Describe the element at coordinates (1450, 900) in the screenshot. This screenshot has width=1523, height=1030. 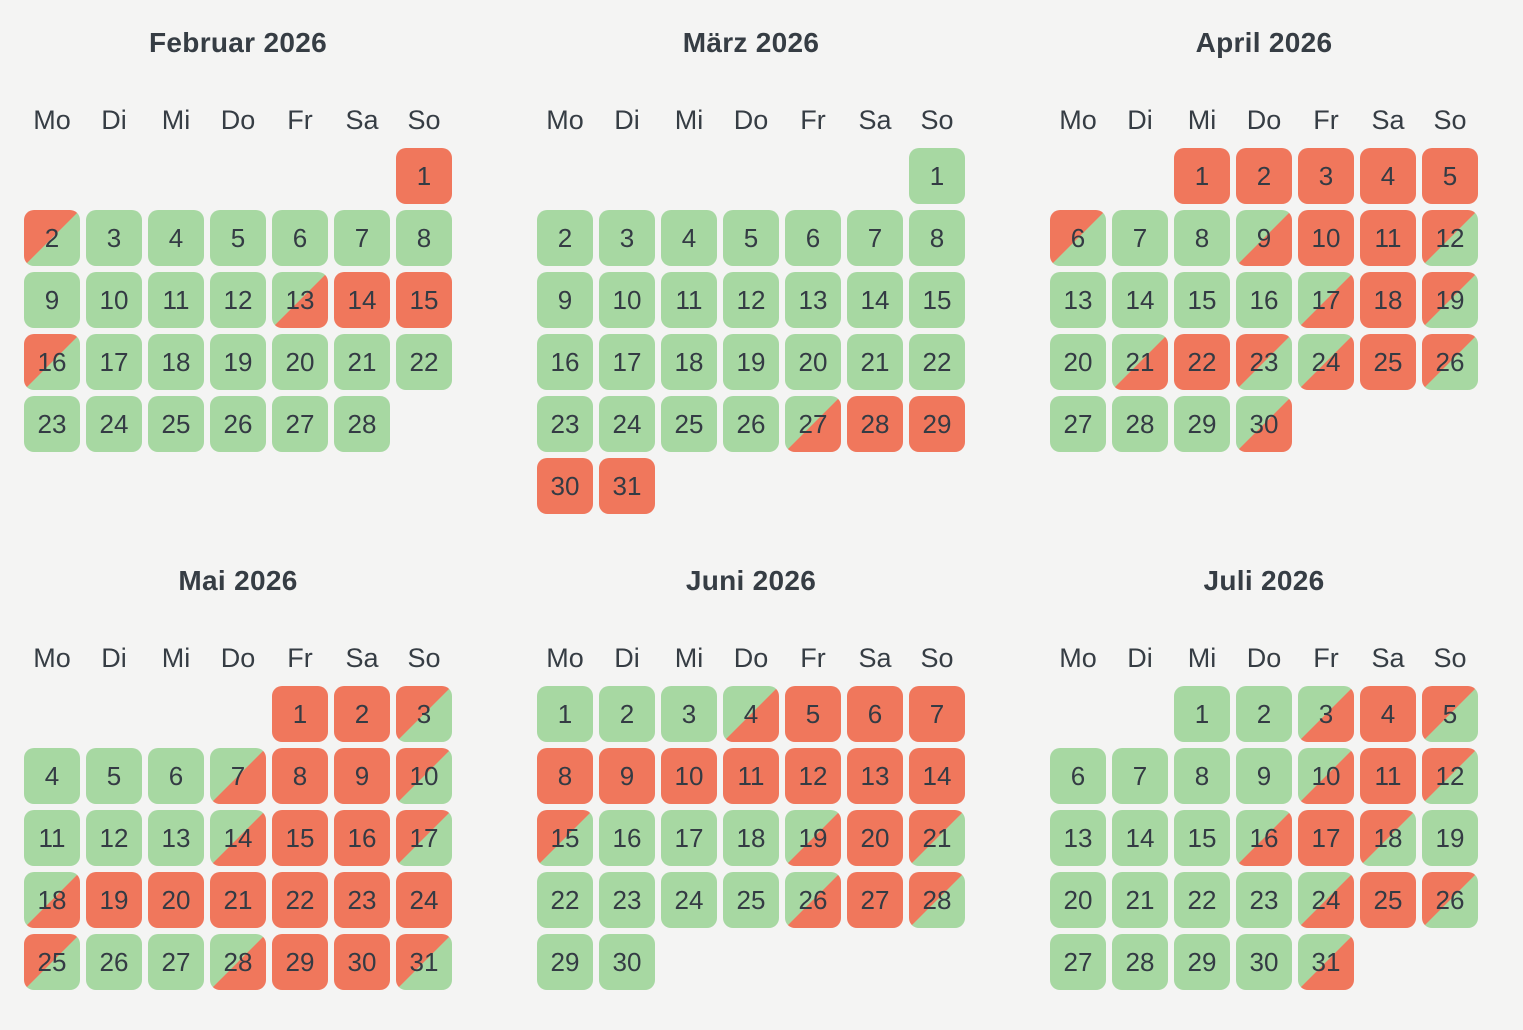
I see `day-cell-checkout: 26` at that location.